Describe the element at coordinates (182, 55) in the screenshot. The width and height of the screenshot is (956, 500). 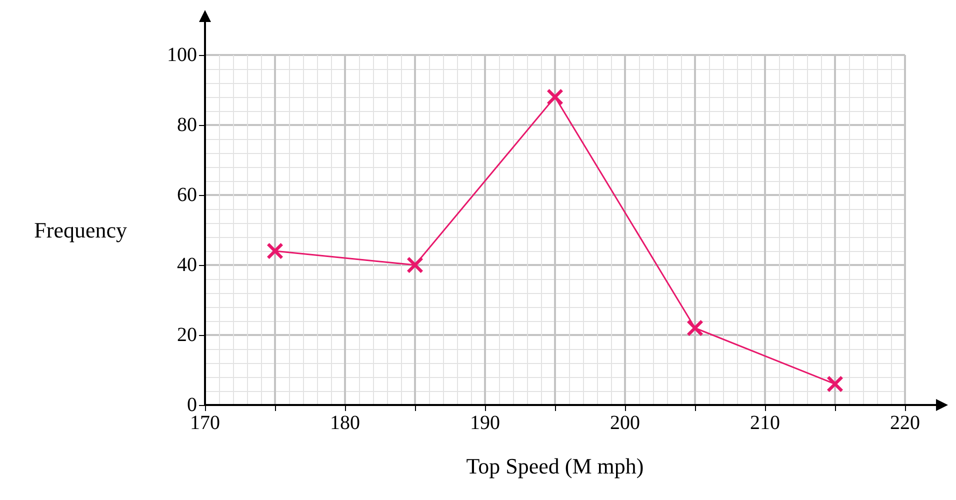
I see `y-tick-label: 100` at that location.